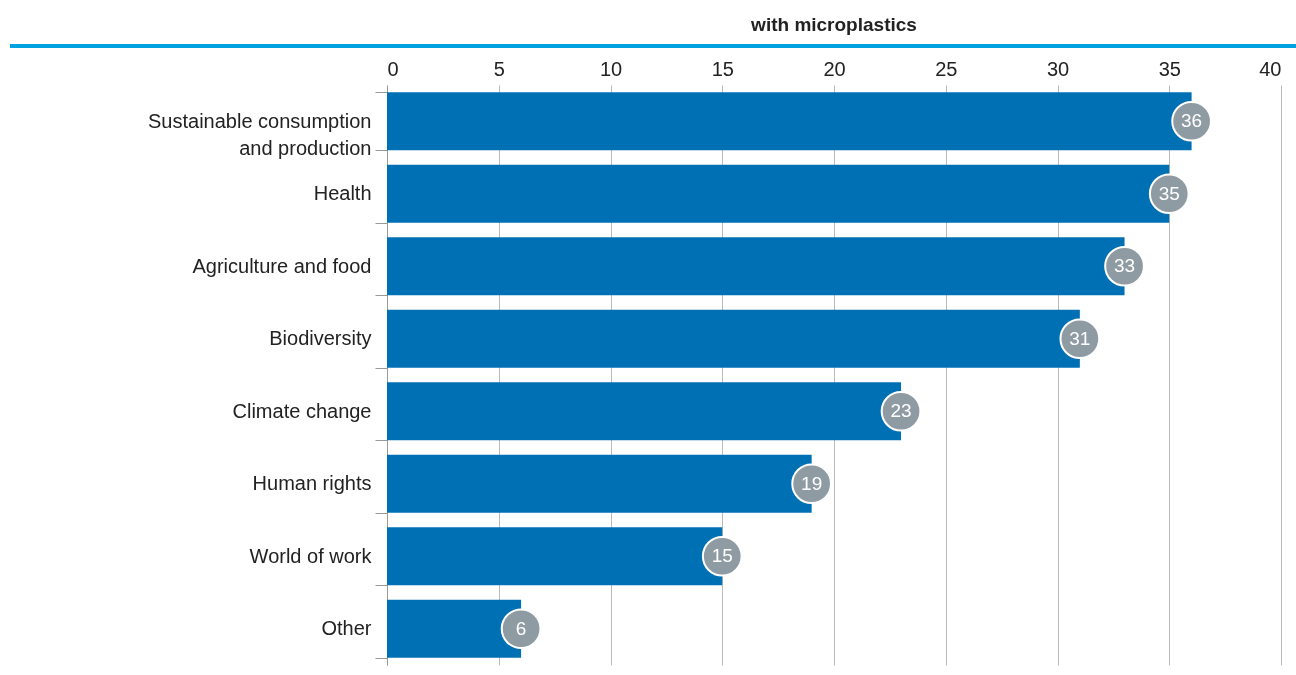 This screenshot has height=675, width=1296. What do you see at coordinates (1058, 68) in the screenshot?
I see `x-tick-label: 30` at bounding box center [1058, 68].